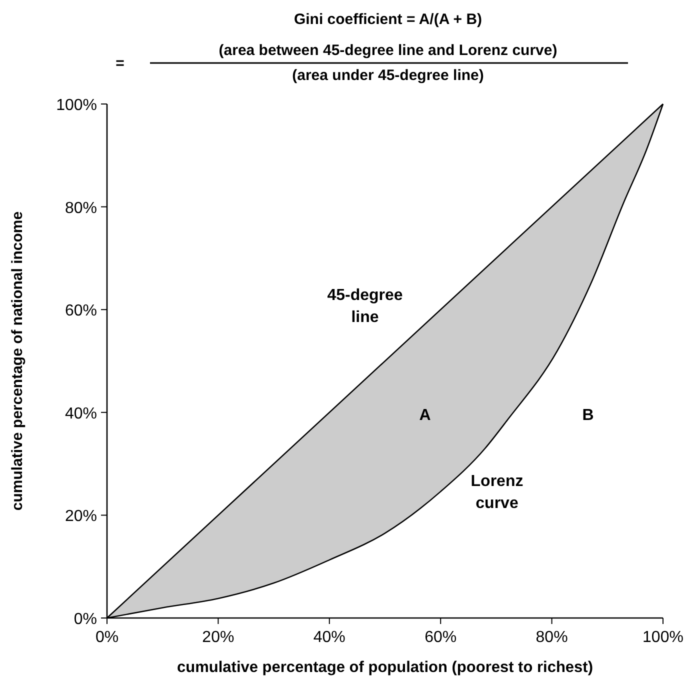 The image size is (690, 690). Describe the element at coordinates (552, 637) in the screenshot. I see `x-tick-label: 80%` at that location.